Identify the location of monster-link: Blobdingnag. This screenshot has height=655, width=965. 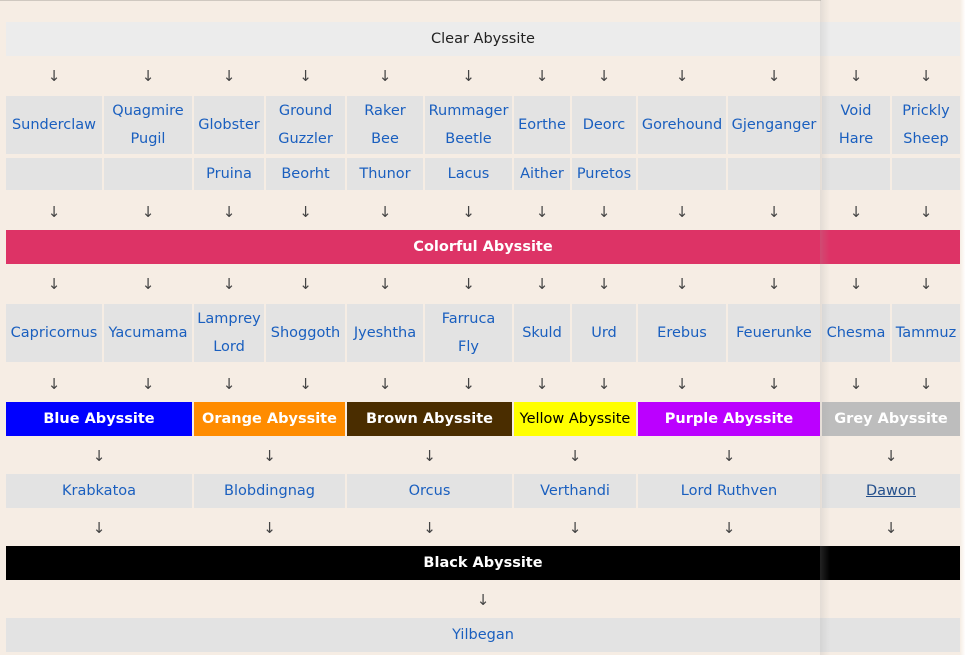
(269, 491).